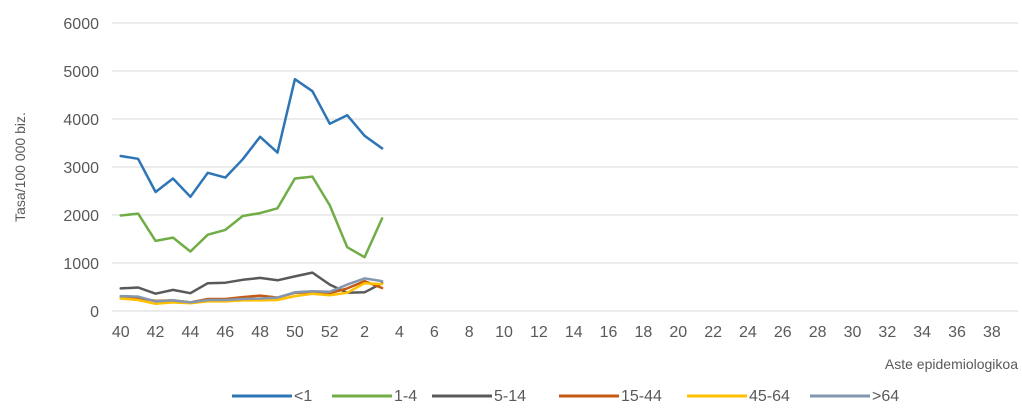 This screenshot has height=410, width=1022. I want to click on x-tick-label: 46, so click(225, 332).